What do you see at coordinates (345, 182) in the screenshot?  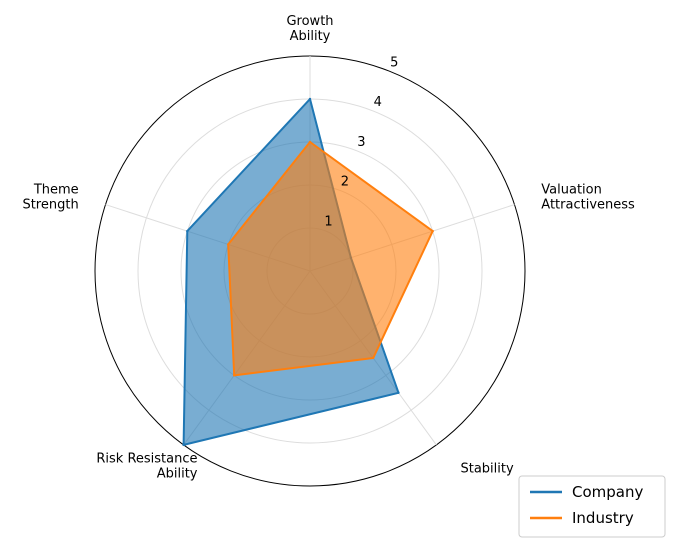 I see `rtick-label-2: 2` at bounding box center [345, 182].